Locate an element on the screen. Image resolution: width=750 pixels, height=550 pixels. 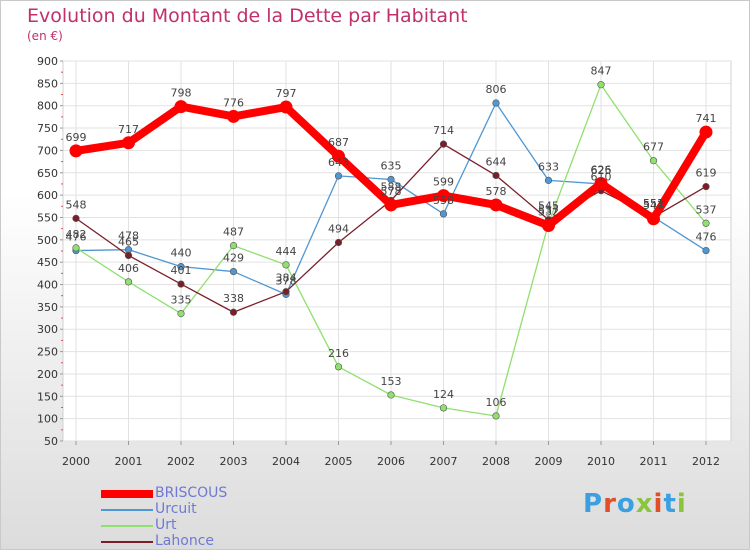
data-label-lahonce: 588 is located at coordinates (391, 186).